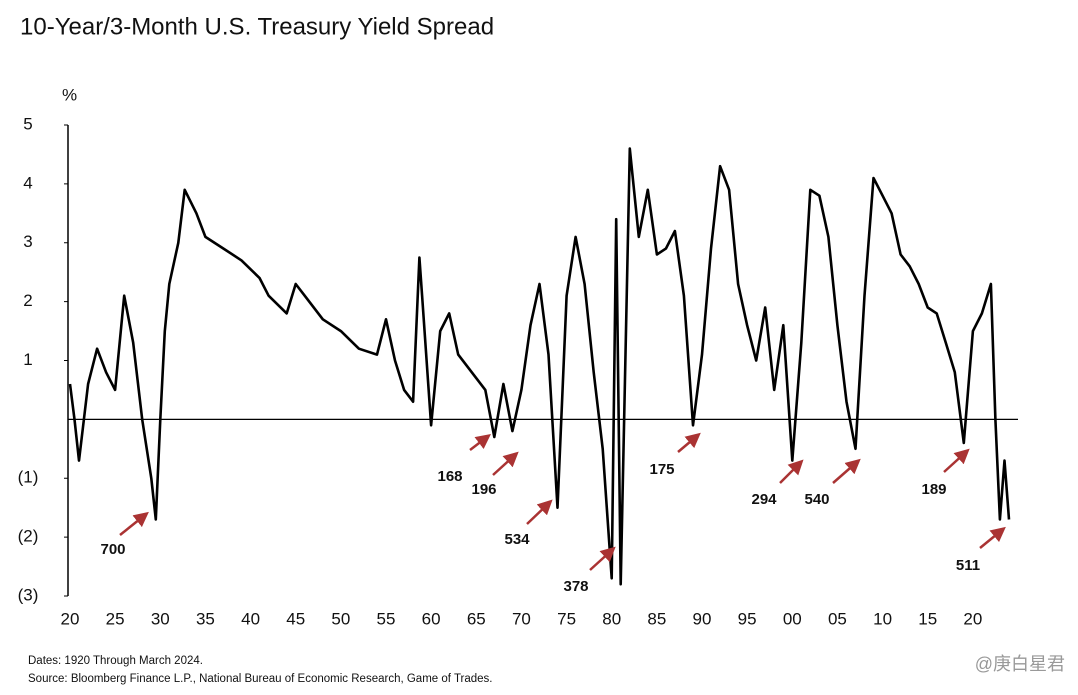 The width and height of the screenshot is (1078, 695). What do you see at coordinates (816, 499) in the screenshot?
I see `annotation: 540` at bounding box center [816, 499].